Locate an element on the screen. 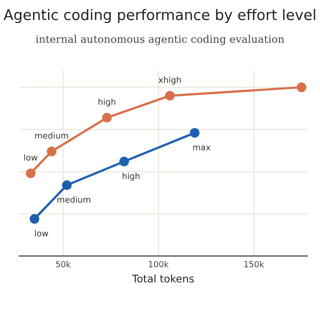 This screenshot has height=320, width=320. x-tick-label: 100k is located at coordinates (158, 264).